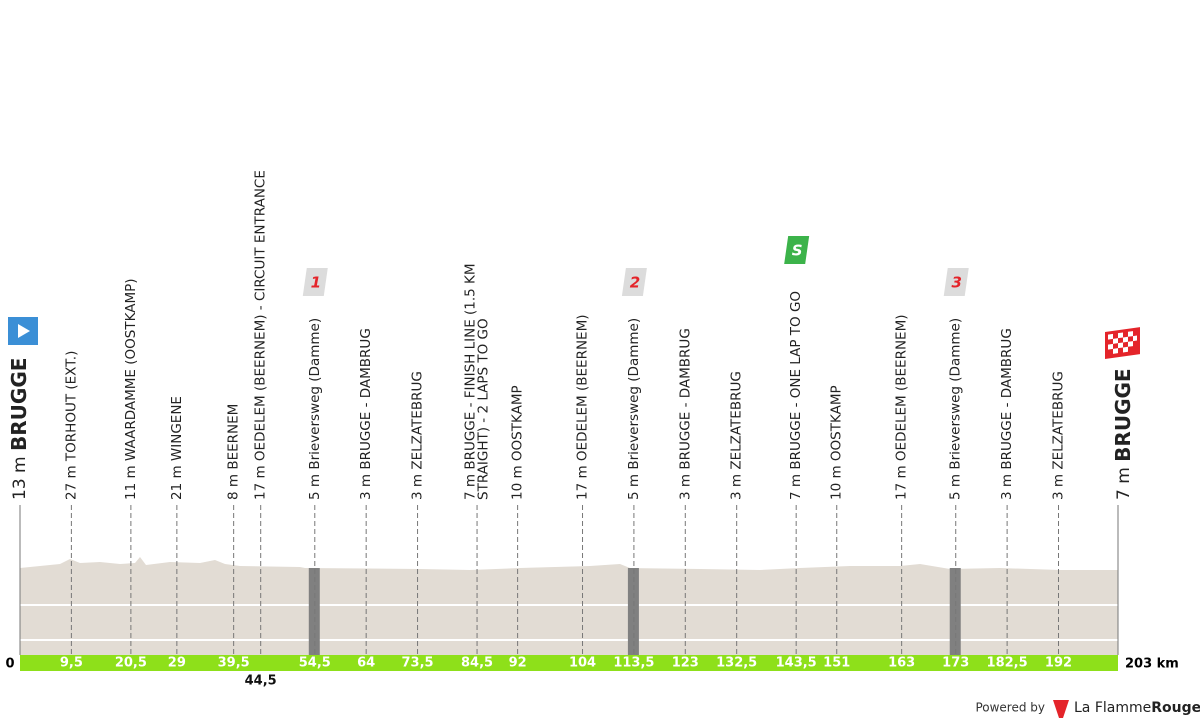  What do you see at coordinates (261, 681) in the screenshot?
I see `km-label: 44,5` at bounding box center [261, 681].